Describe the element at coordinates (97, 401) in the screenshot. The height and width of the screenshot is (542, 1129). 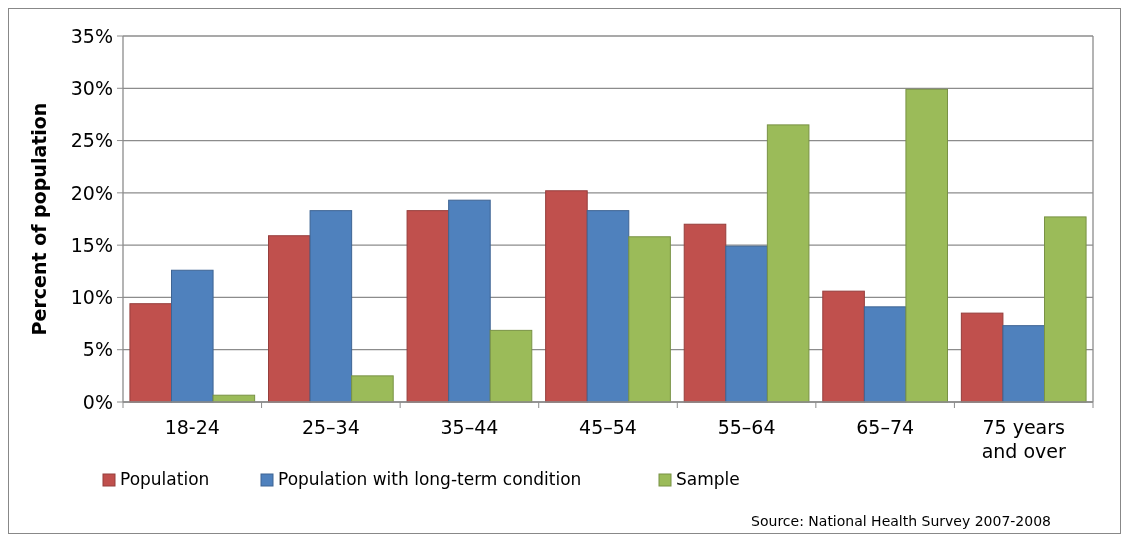
I see `y-tick-label: 0%` at that location.